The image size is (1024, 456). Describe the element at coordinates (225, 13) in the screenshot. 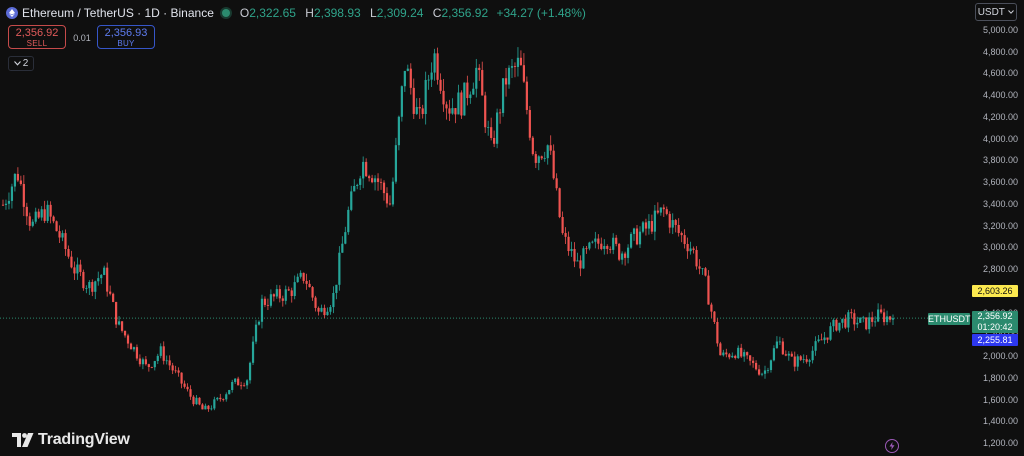

I see `market-status-icon` at that location.